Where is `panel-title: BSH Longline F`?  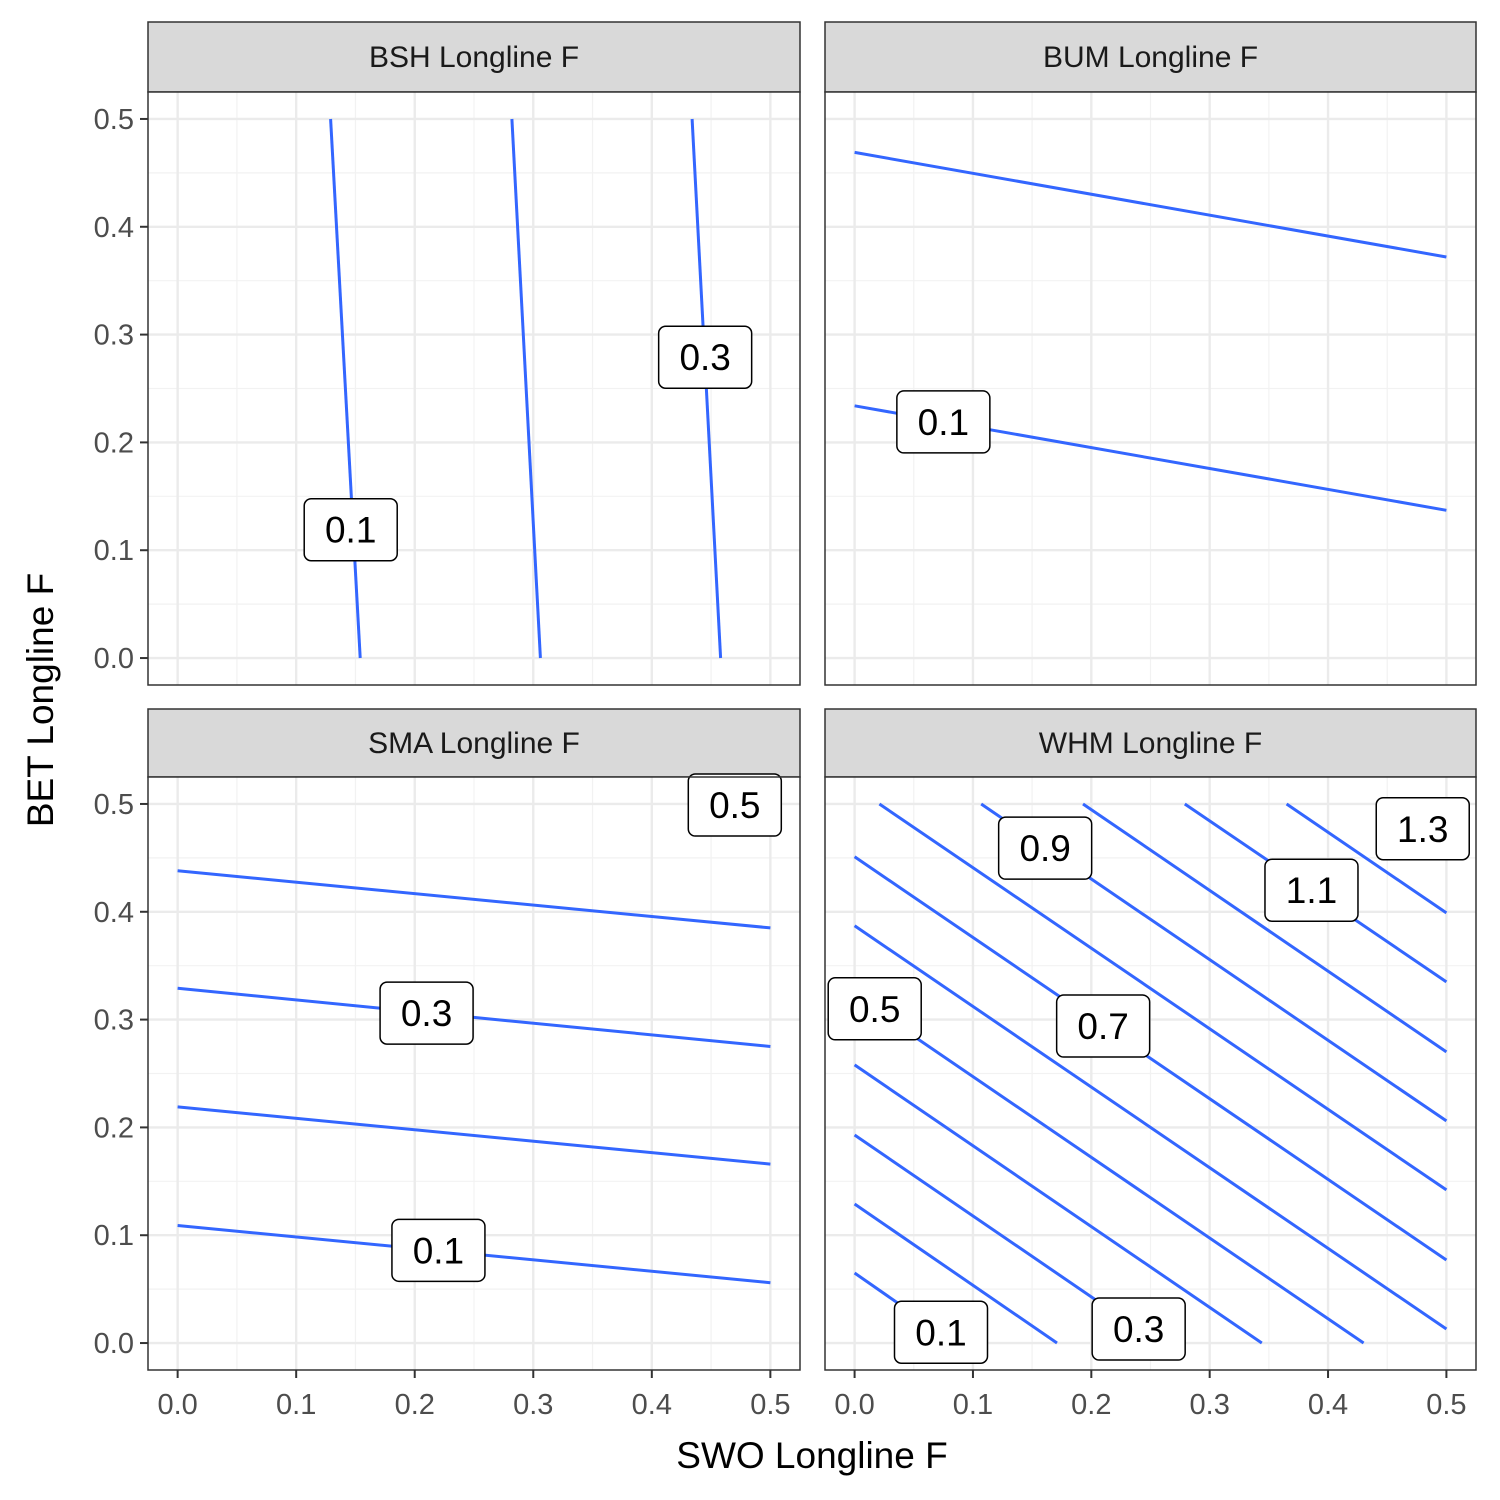
panel-title: BSH Longline F is located at coordinates (474, 57).